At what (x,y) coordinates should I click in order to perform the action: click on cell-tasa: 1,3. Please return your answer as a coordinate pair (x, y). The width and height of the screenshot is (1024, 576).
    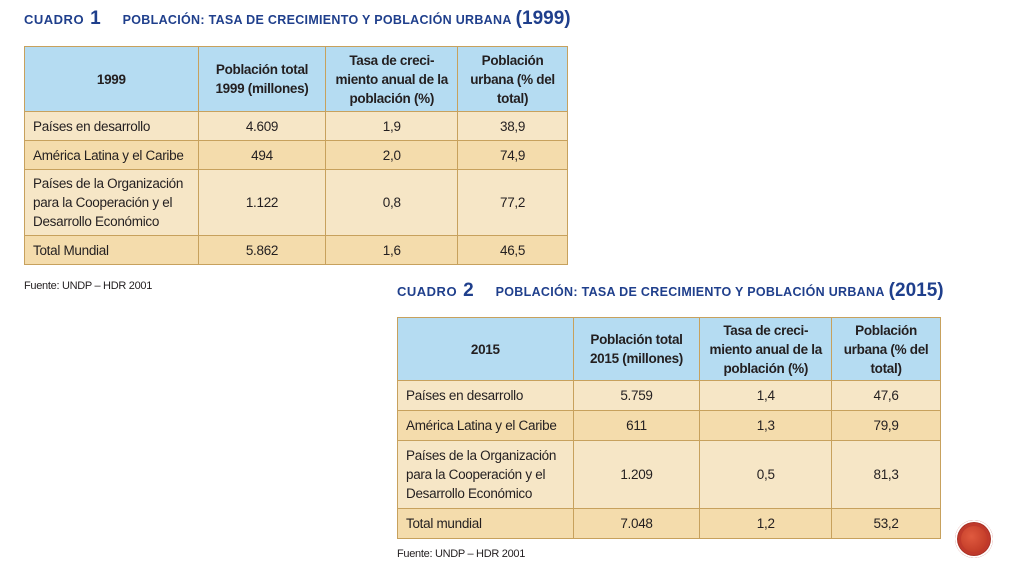
    Looking at the image, I should click on (766, 425).